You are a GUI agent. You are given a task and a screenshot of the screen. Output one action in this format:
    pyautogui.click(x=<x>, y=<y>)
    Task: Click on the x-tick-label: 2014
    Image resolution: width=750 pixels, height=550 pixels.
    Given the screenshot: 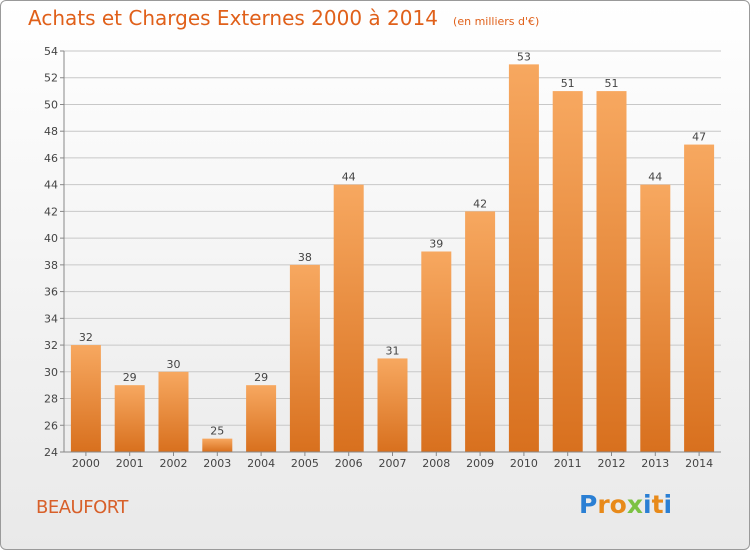 What is the action you would take?
    pyautogui.click(x=699, y=463)
    